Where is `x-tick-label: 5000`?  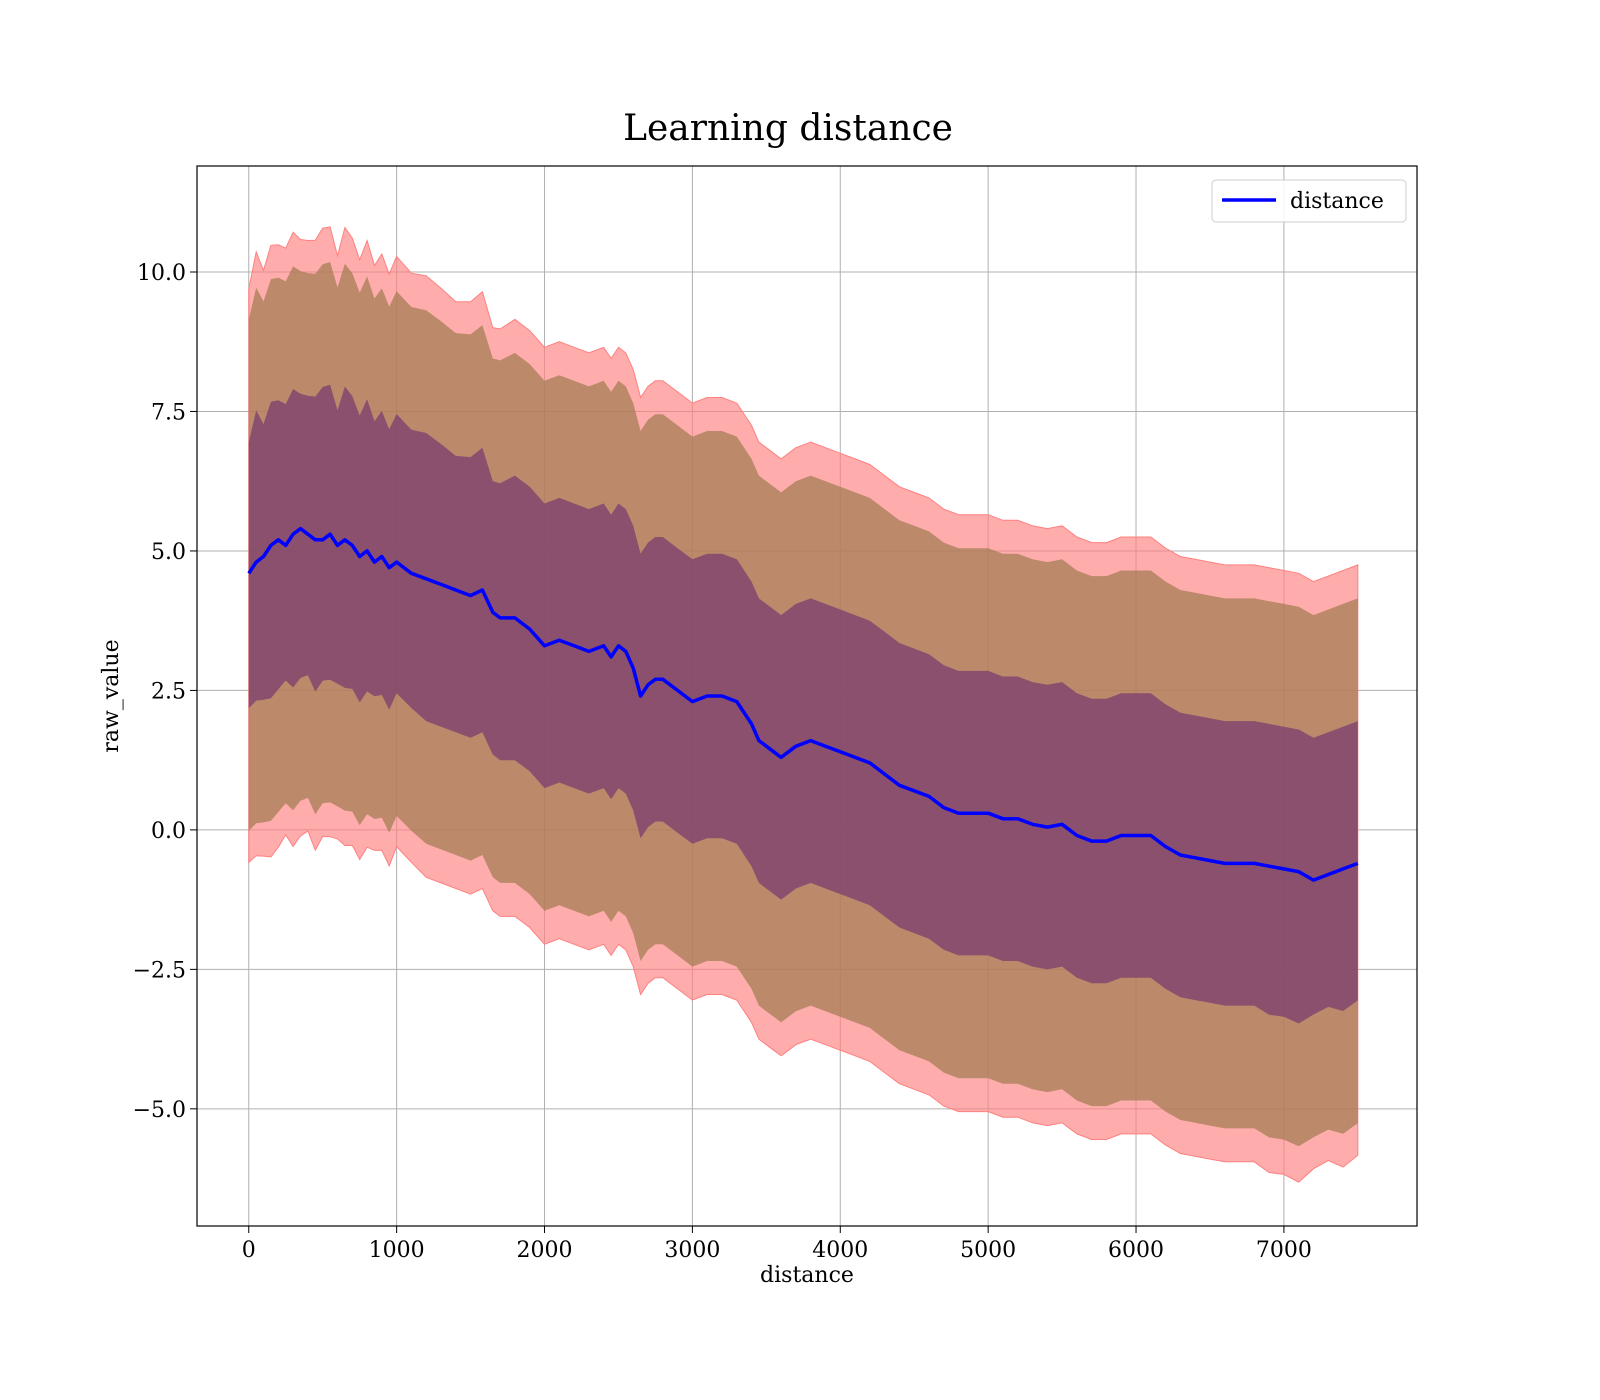 x-tick-label: 5000 is located at coordinates (988, 1250).